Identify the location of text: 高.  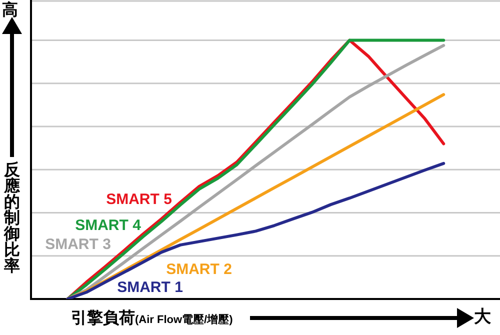
(10, 10).